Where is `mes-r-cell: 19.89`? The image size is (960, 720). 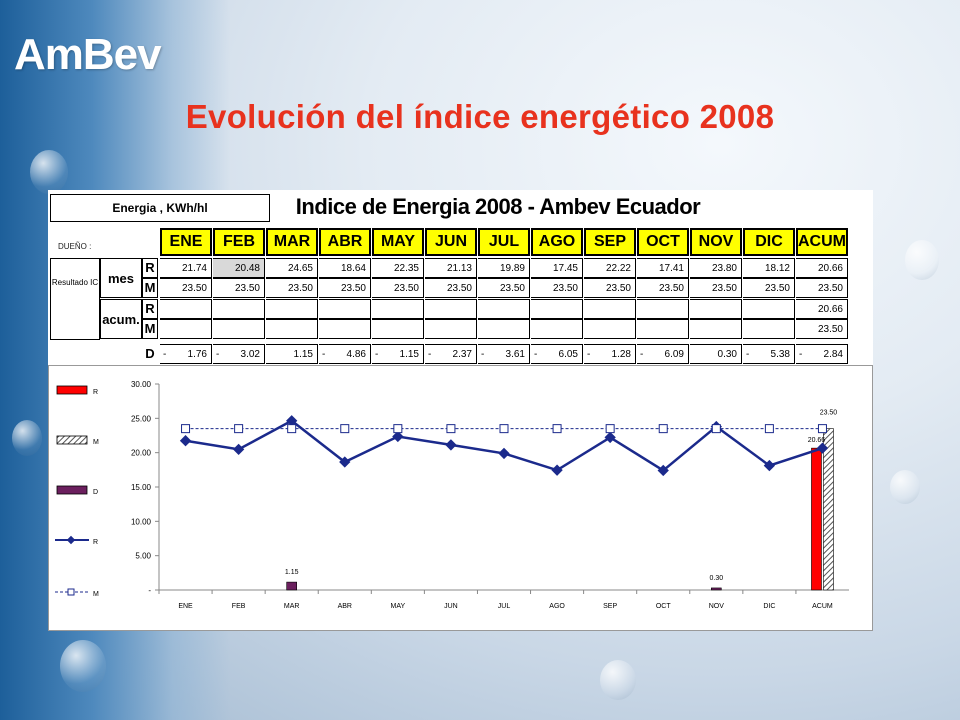 mes-r-cell: 19.89 is located at coordinates (504, 268).